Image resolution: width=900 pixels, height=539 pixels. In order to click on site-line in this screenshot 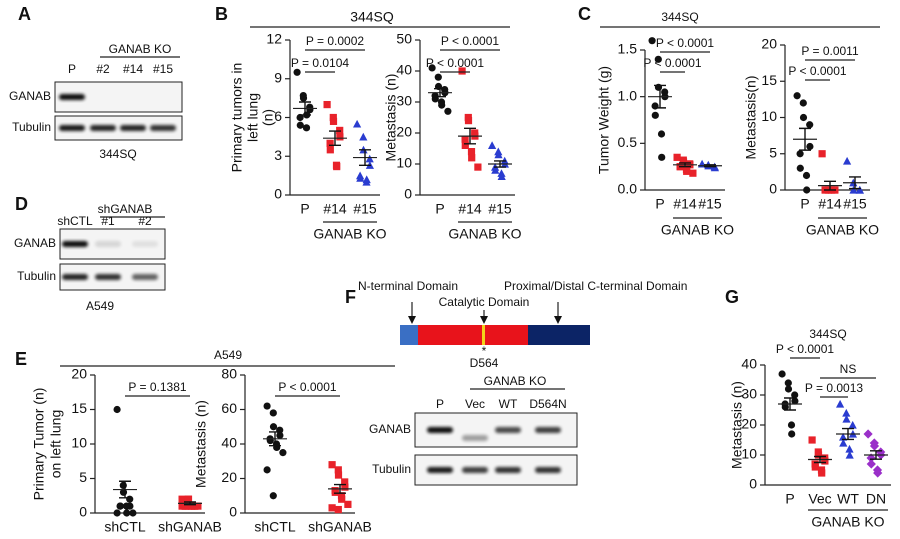, I will do `click(483, 335)`.